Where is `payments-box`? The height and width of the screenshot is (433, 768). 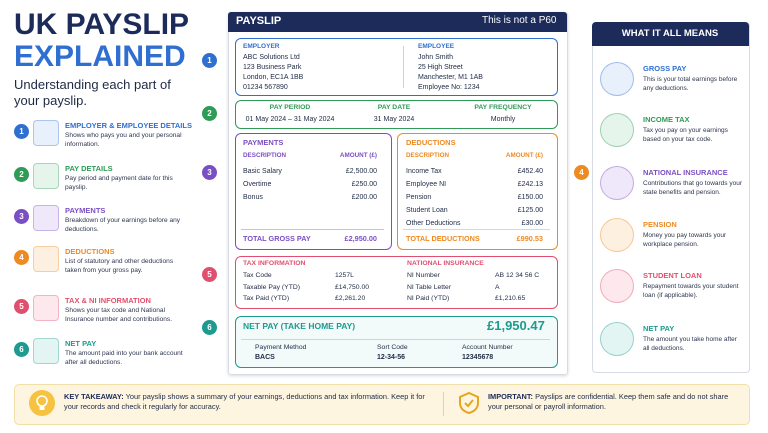 payments-box is located at coordinates (313, 191).